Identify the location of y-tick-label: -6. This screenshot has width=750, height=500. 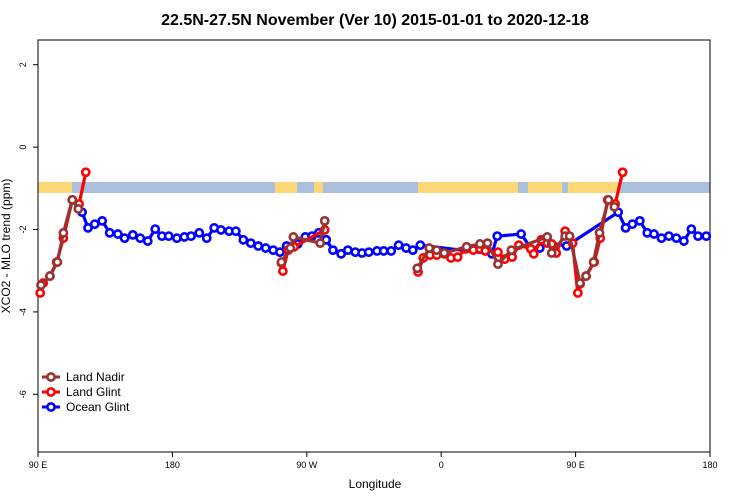
(23, 394).